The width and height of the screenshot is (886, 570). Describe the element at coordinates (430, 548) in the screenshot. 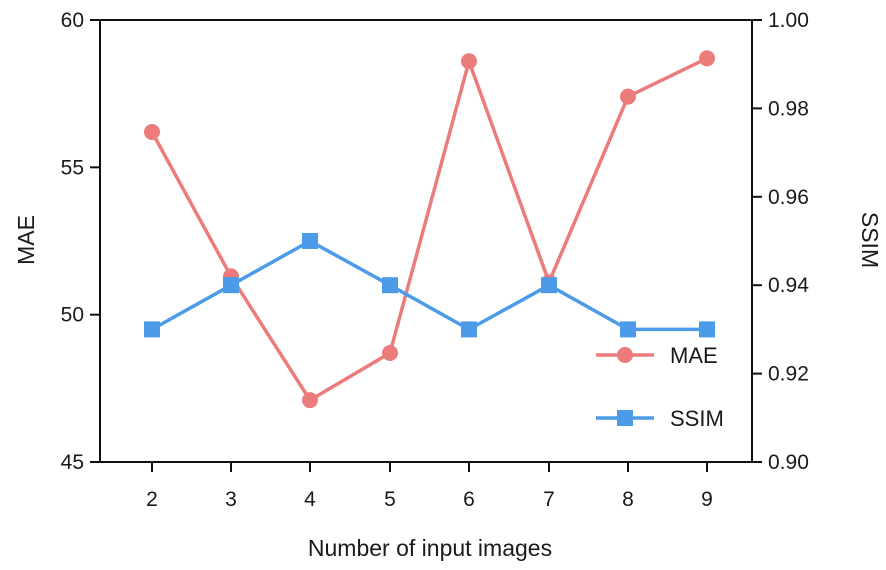

I see `x-axis-title: Number of input images` at that location.